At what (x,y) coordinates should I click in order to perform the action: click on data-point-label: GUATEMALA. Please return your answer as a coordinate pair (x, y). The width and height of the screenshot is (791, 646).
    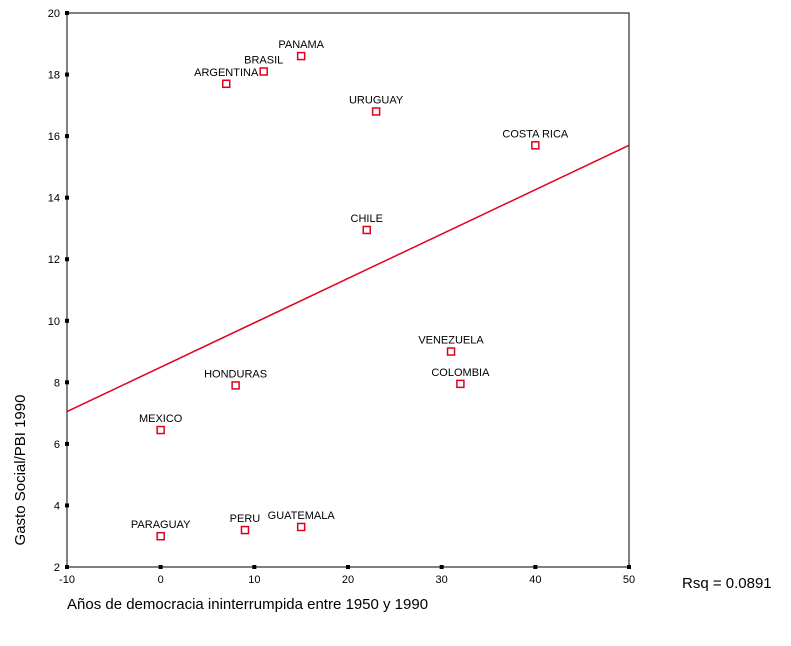
    Looking at the image, I should click on (302, 516).